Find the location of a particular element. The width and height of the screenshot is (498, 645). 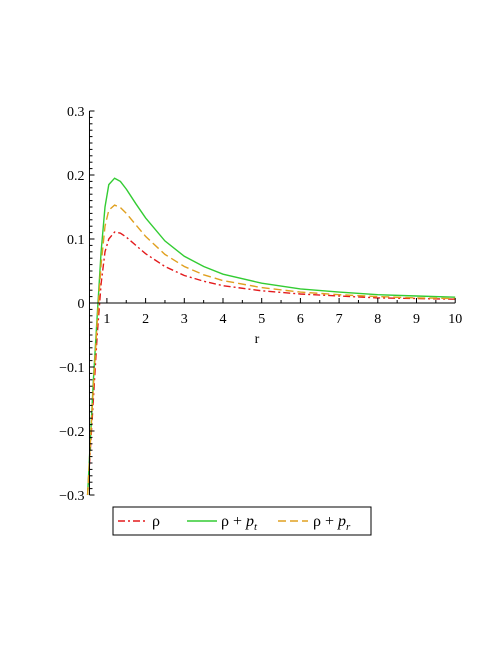

y-tick-label: −0.3 is located at coordinates (71, 496).